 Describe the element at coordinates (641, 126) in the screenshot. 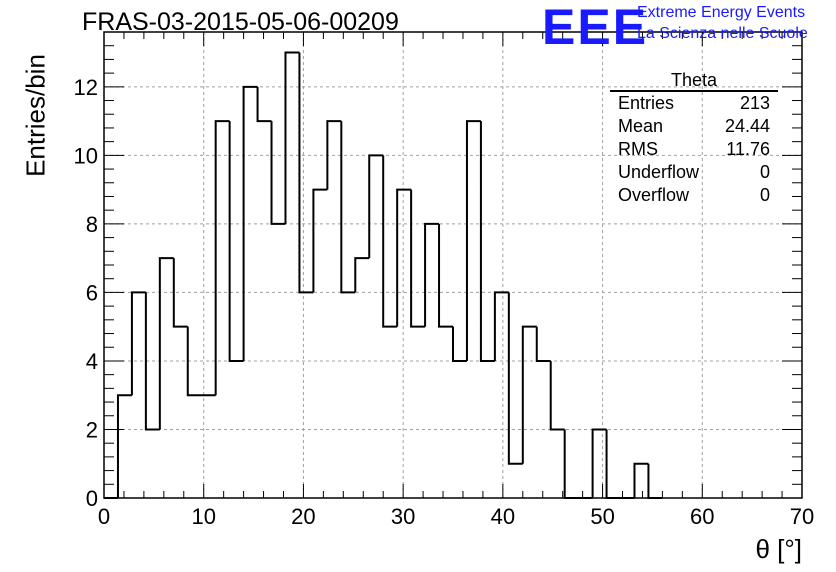

I see `stat-key: Mean` at that location.